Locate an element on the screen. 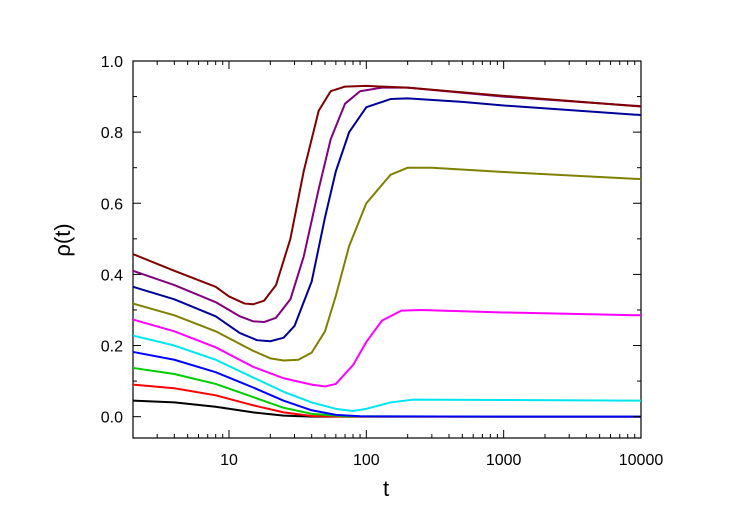 This screenshot has height=524, width=747. x-tick-label: 100 is located at coordinates (366, 460).